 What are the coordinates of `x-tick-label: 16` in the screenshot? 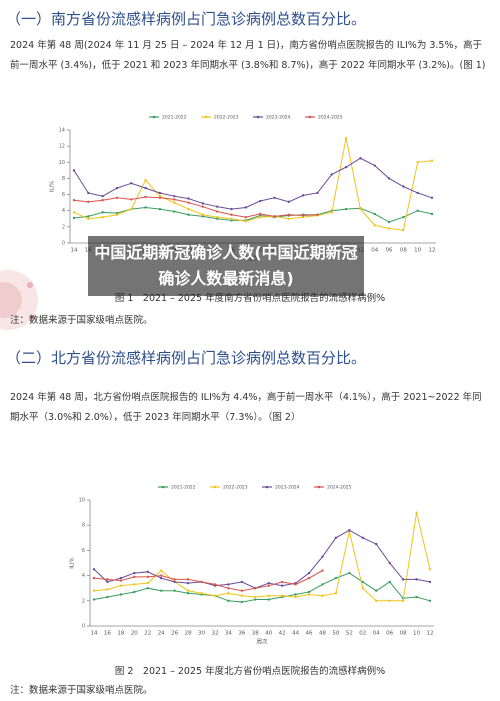 It's located at (107, 634).